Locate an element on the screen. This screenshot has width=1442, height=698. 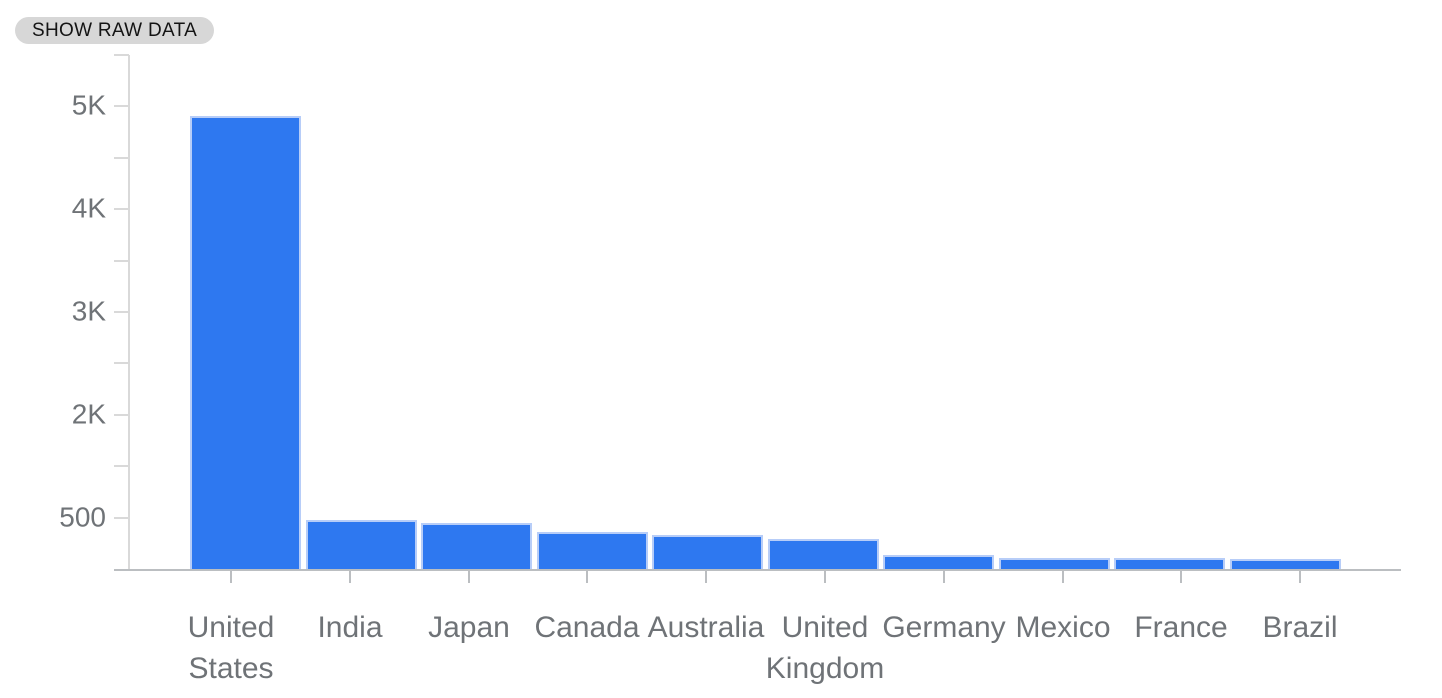
x-axis-category-label: United Kingdom is located at coordinates (825, 648).